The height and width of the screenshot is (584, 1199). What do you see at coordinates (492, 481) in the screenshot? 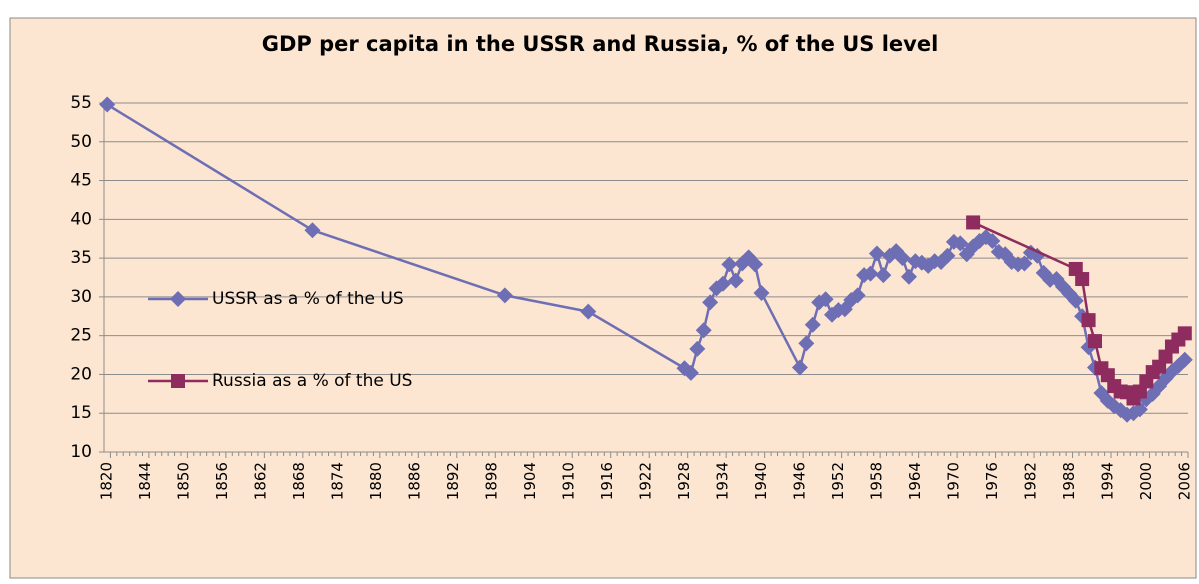
I see `x-tick-label: 1898` at bounding box center [492, 481].